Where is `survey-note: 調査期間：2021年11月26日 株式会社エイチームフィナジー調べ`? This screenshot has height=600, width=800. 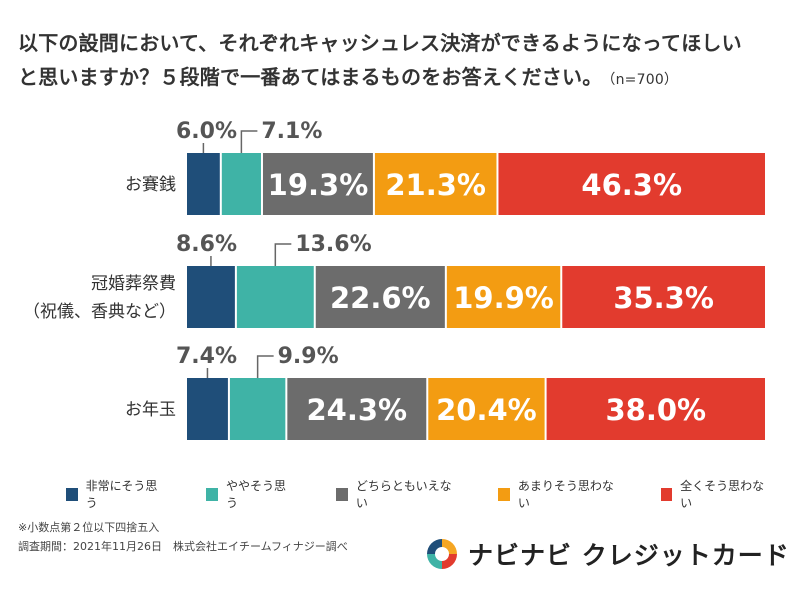
survey-note: 調査期間：2021年11月26日 株式会社エイチームフィナジー調べ is located at coordinates (183, 546).